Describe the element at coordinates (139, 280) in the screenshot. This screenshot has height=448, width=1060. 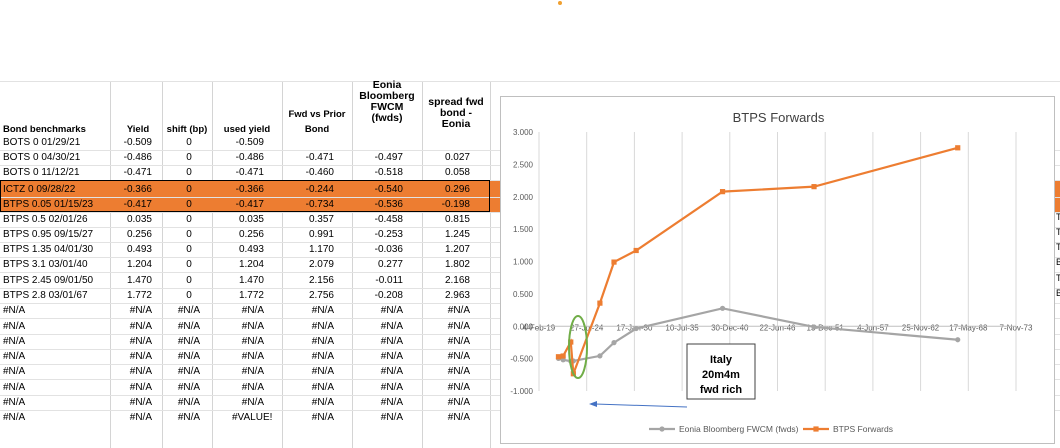
I see `cell-yield: 1.470` at that location.